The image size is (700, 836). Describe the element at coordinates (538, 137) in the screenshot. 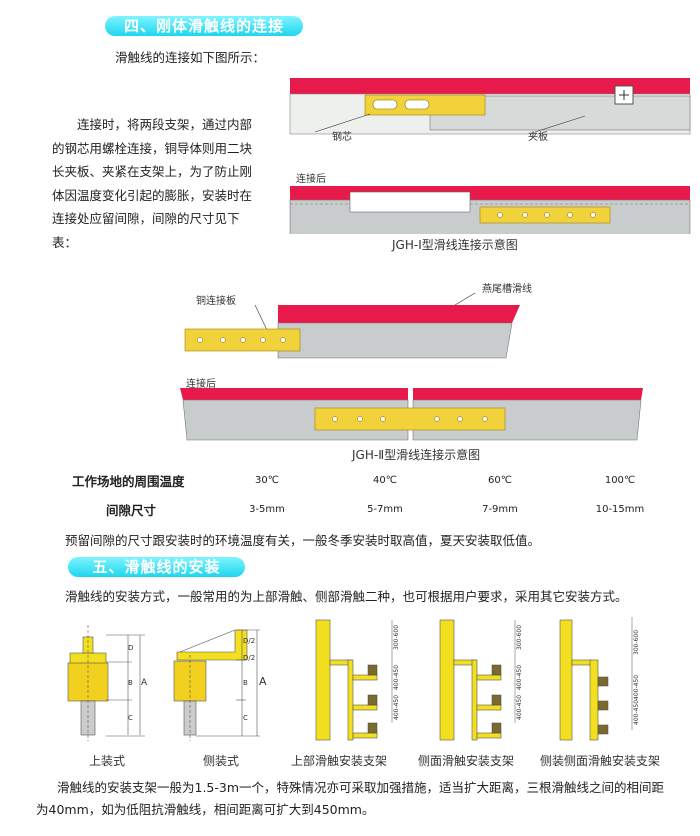

I see `label-clamp: 夹板` at that location.